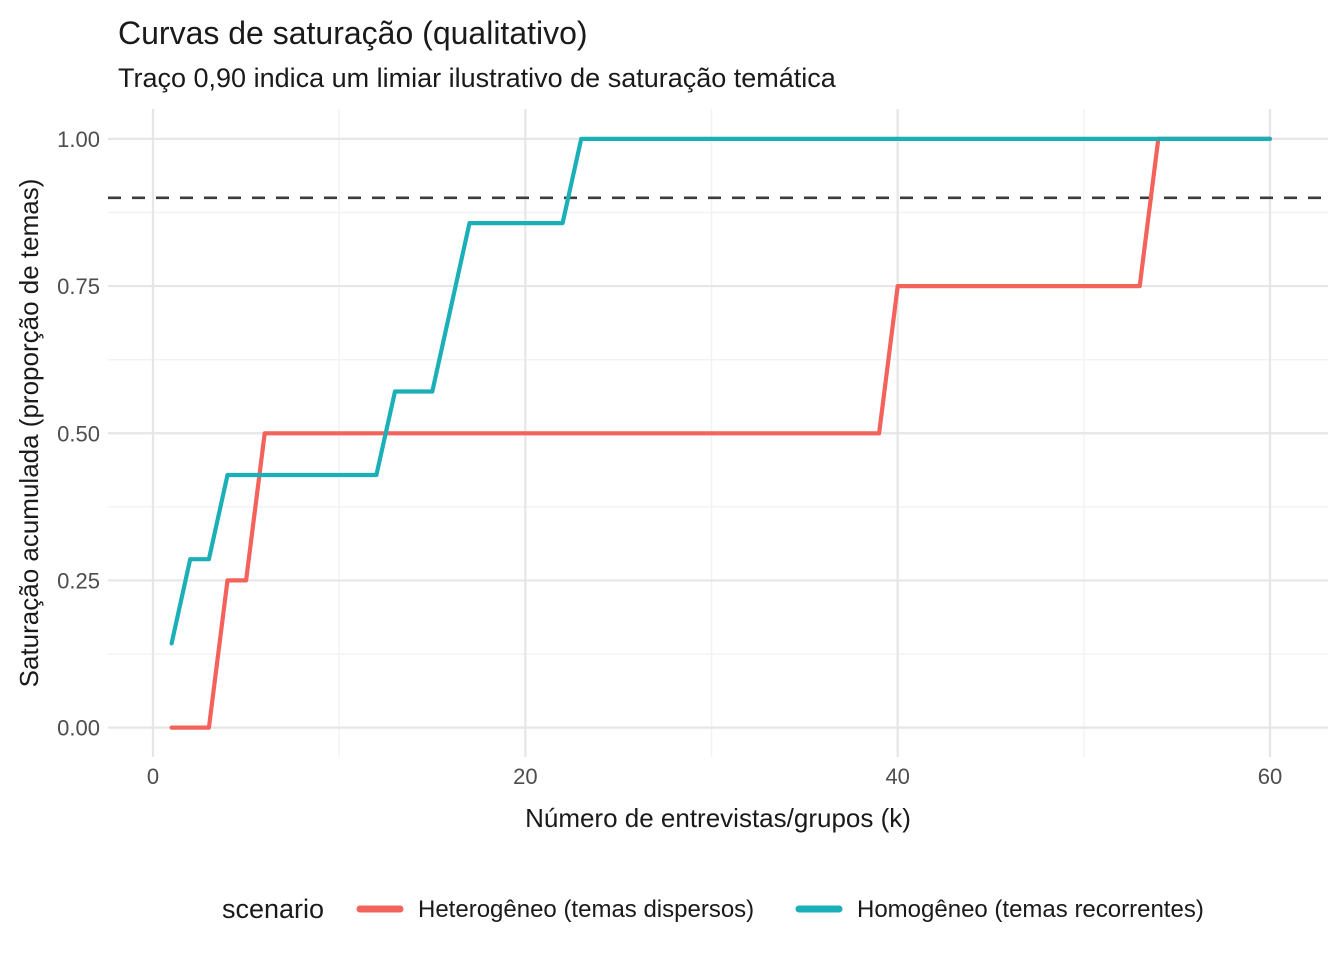  Describe the element at coordinates (78, 580) in the screenshot. I see `y-tick-label: 0.25` at that location.